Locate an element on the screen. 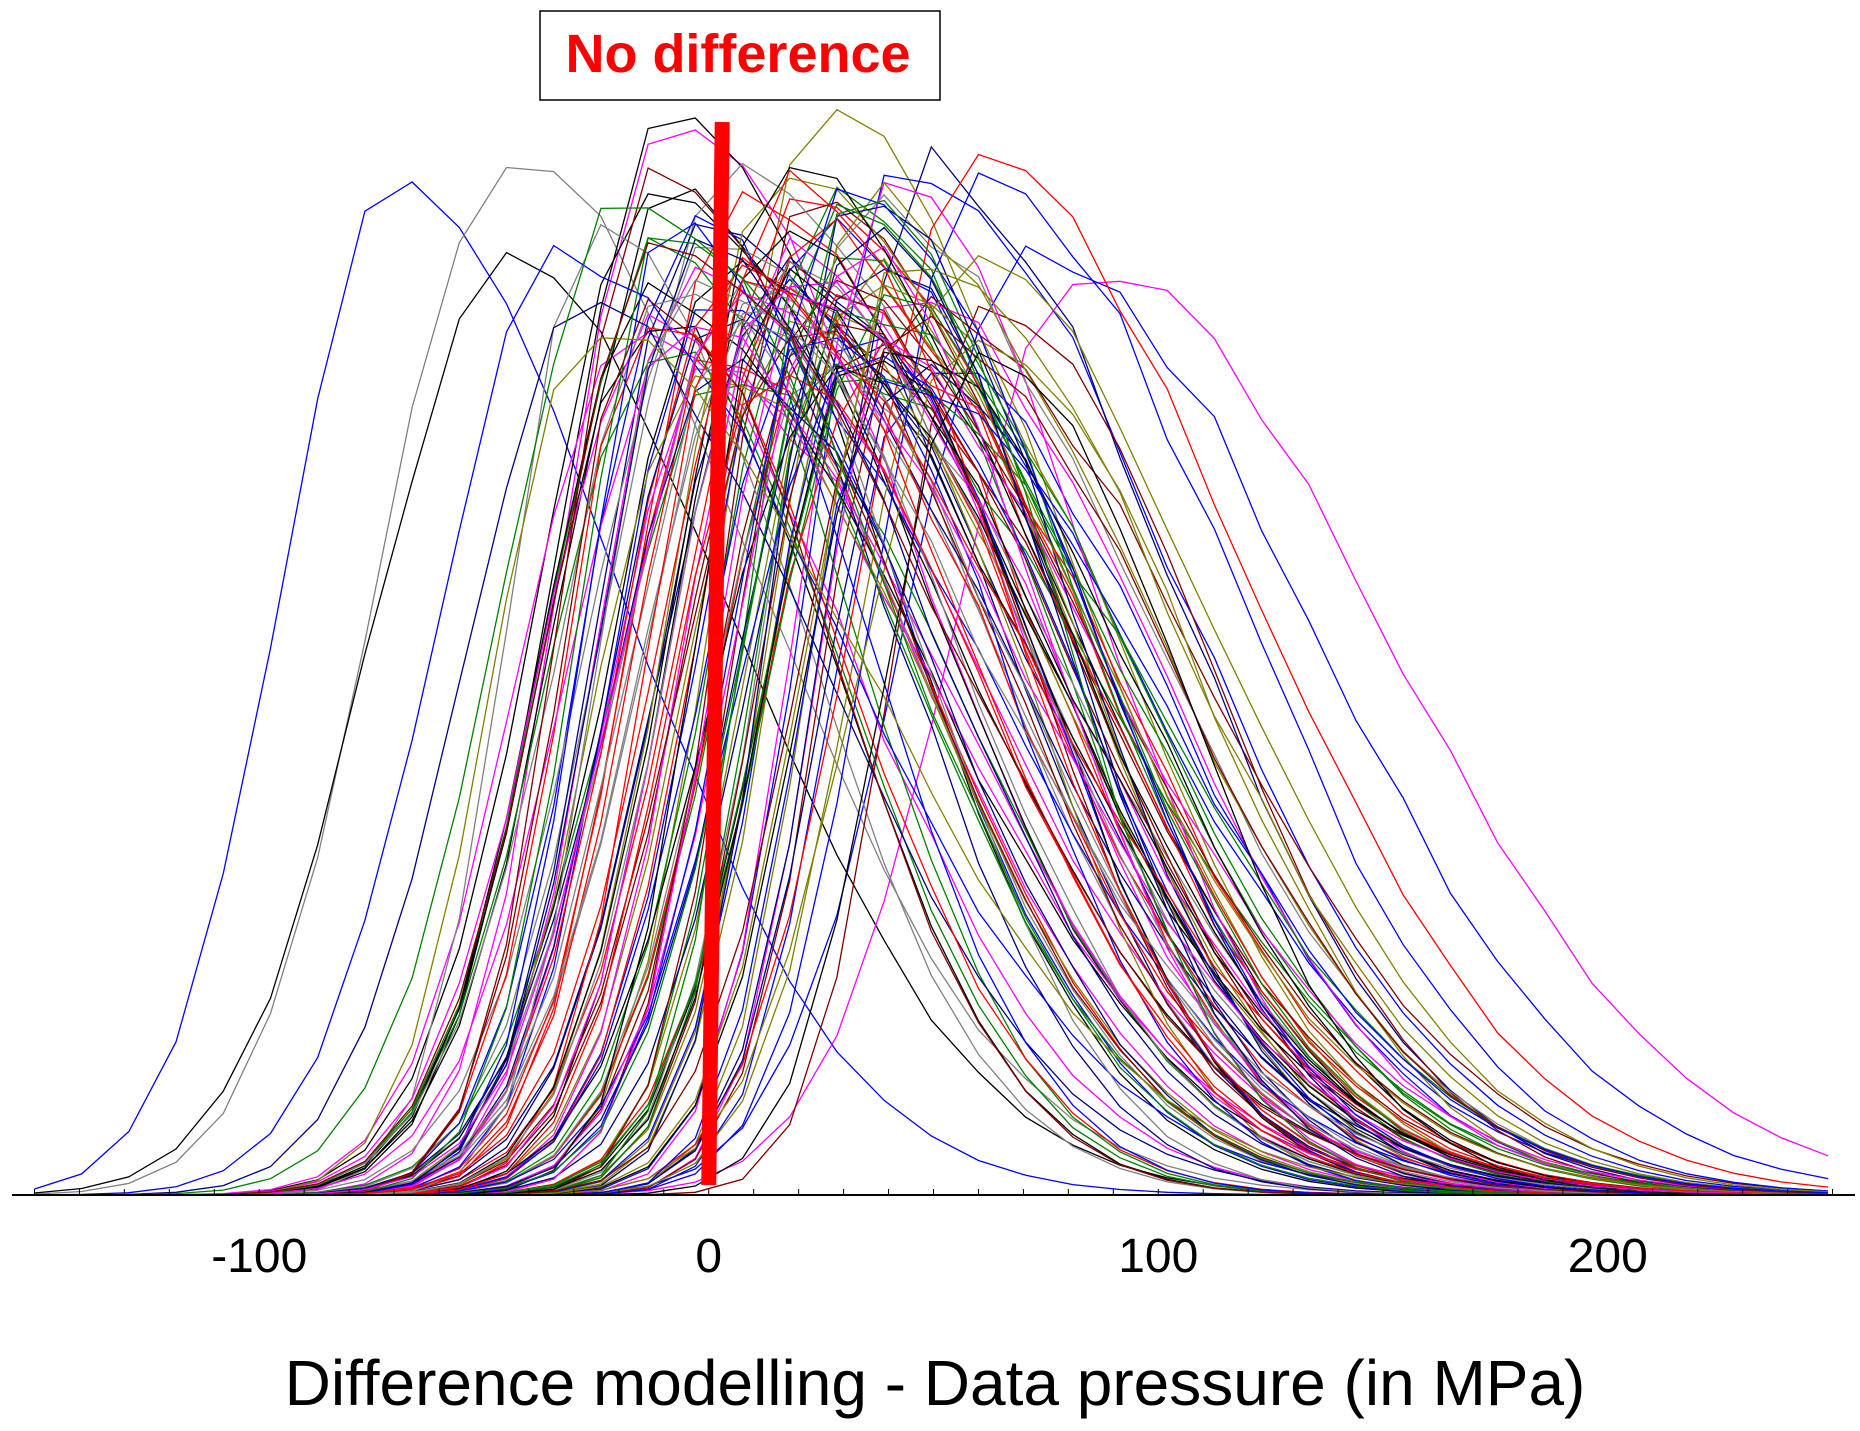  x-tick-label: 0 is located at coordinates (708, 1256).